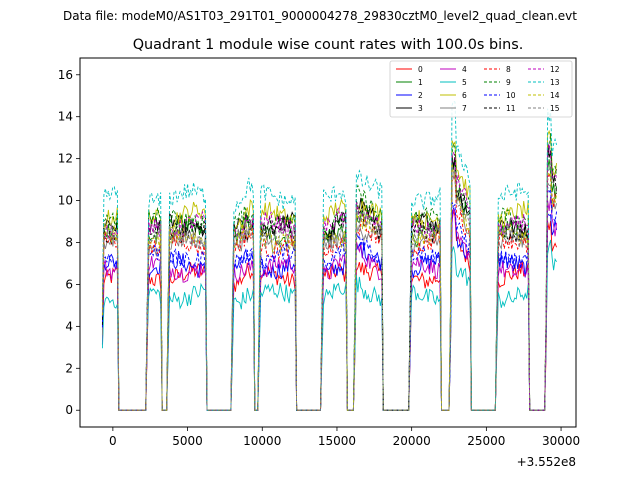 Image resolution: width=640 pixels, height=480 pixels. Describe the element at coordinates (412, 441) in the screenshot. I see `x-tick-label: 20000` at that location.